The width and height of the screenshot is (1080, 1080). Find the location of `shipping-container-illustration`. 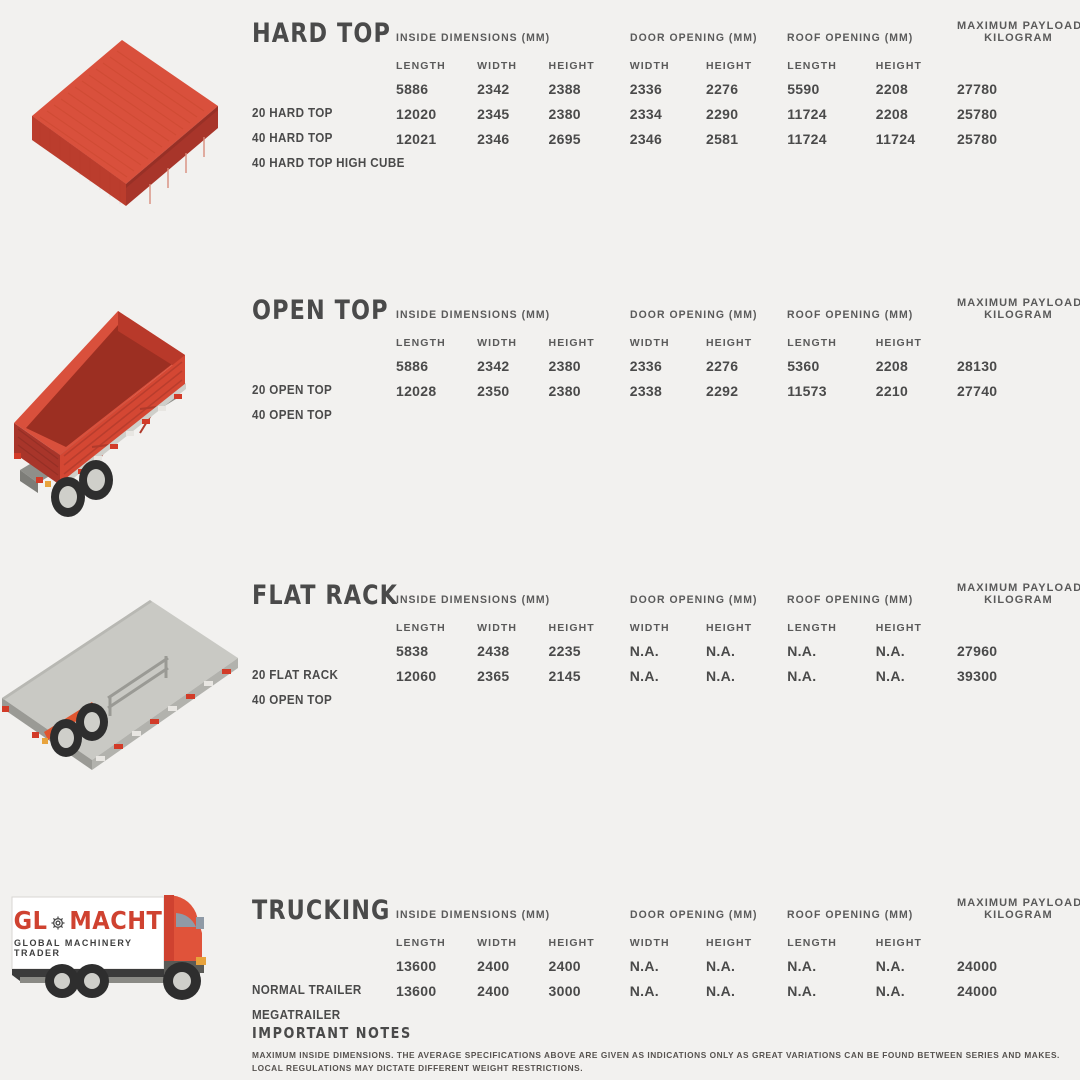

shipping-container-illustration is located at coordinates (124, 113).